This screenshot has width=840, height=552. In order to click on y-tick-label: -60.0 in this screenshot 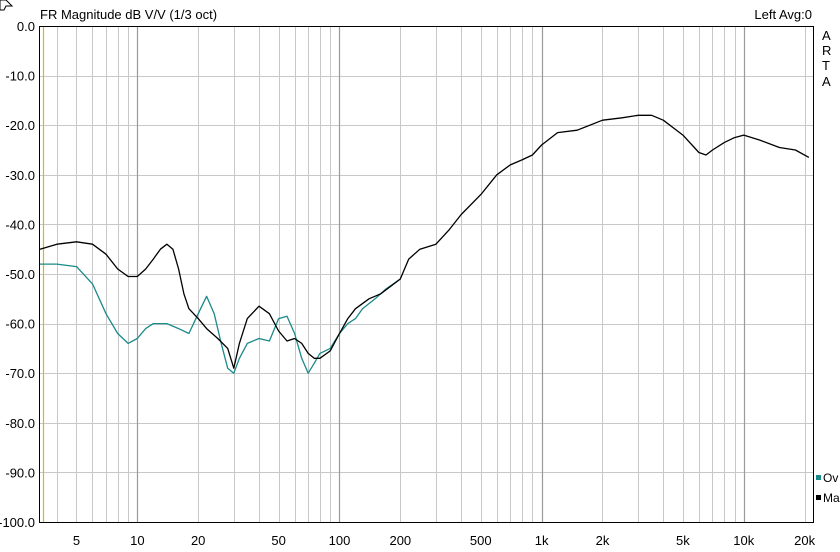, I will do `click(20, 324)`.